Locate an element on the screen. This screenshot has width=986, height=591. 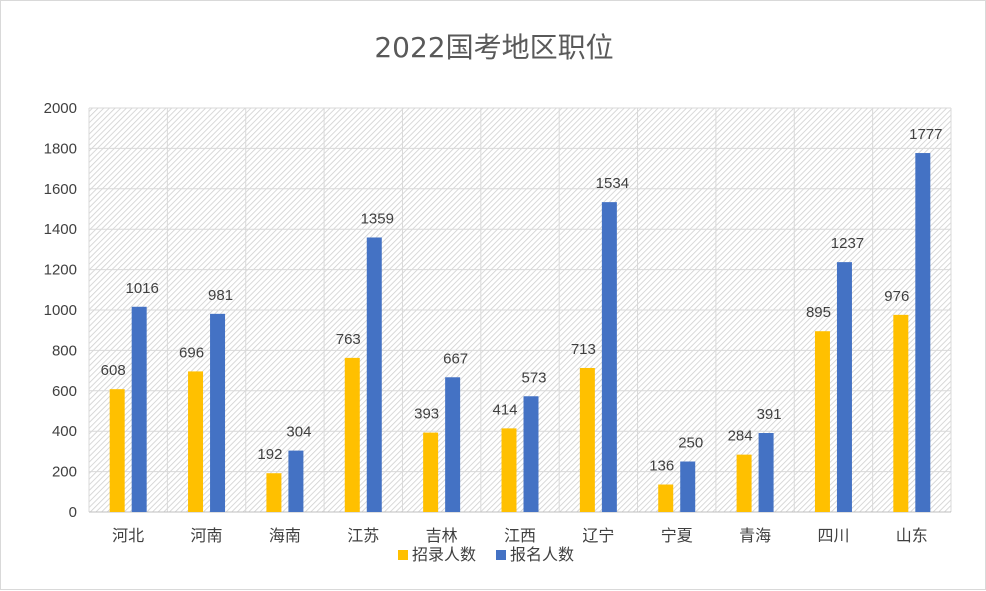
y-tick-label: 1800 is located at coordinates (60, 148).